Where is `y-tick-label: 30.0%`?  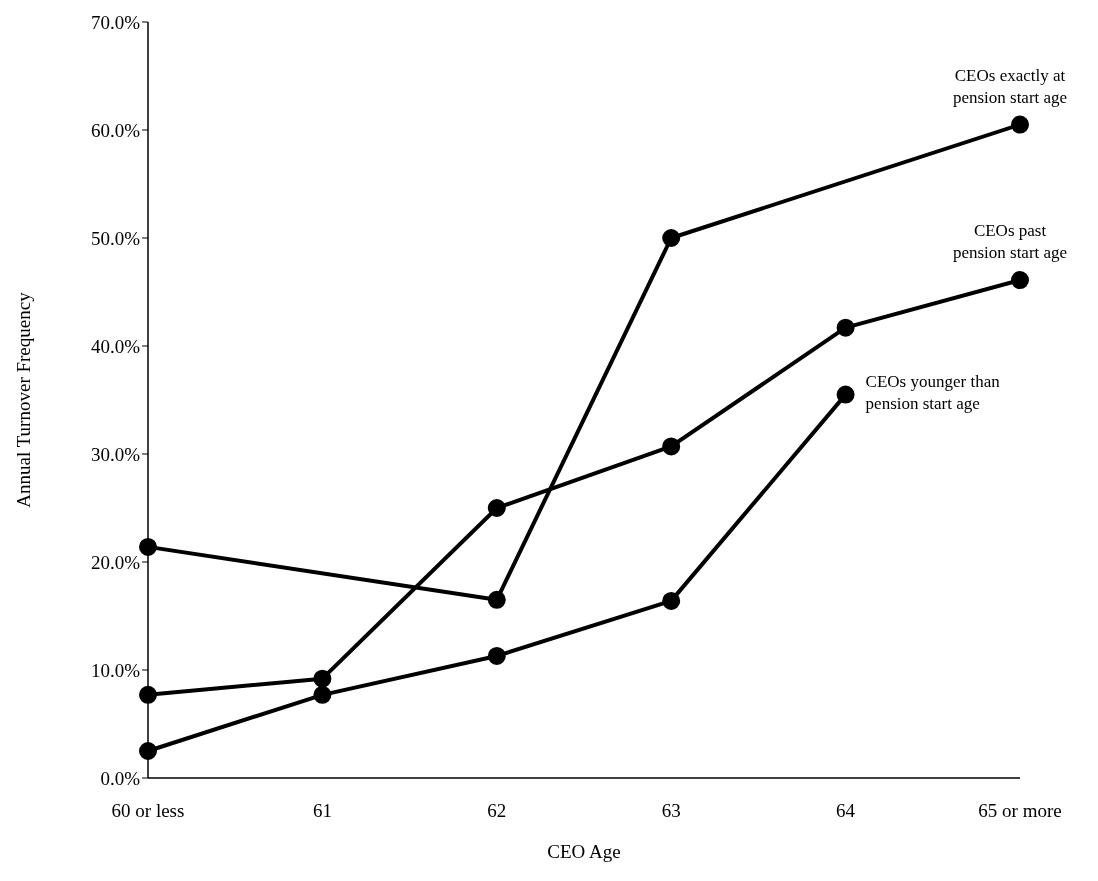
y-tick-label: 30.0% is located at coordinates (115, 454).